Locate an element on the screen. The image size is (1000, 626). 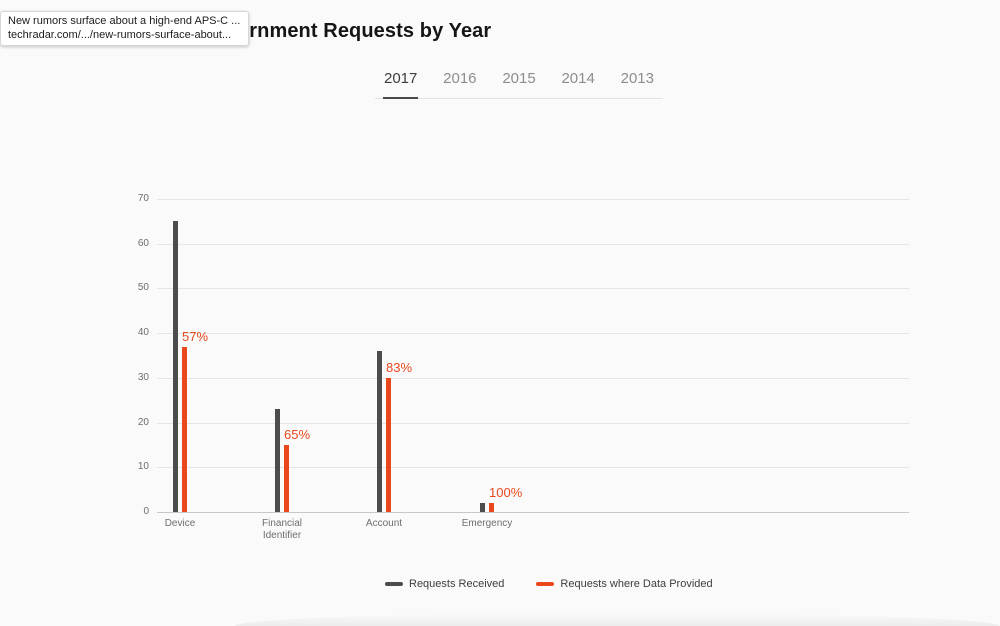
y-tick-label-10: 10 is located at coordinates (143, 467).